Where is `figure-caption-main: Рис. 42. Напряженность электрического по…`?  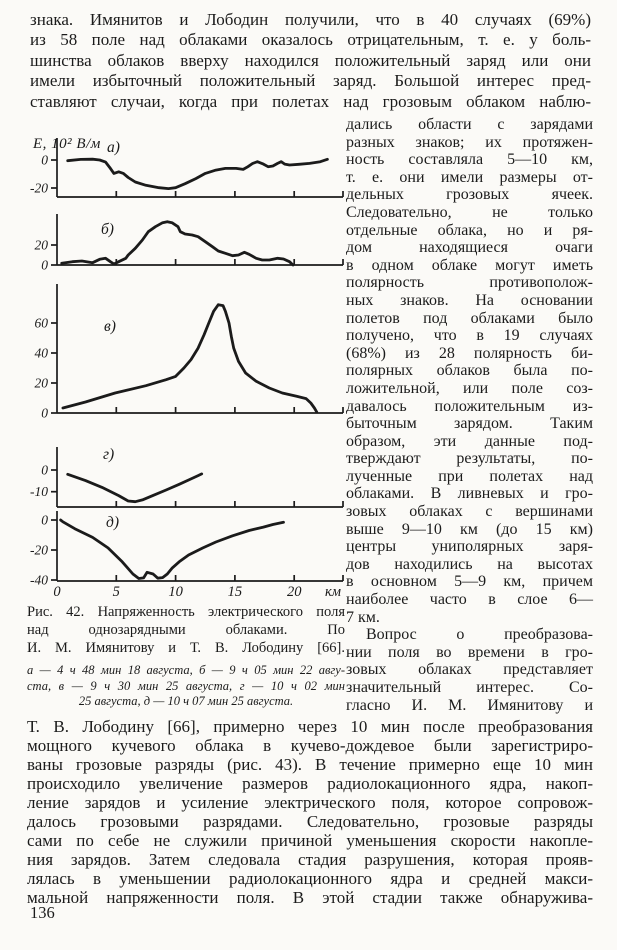
figure-caption-main: Рис. 42. Напряженность электрического по… is located at coordinates (186, 630).